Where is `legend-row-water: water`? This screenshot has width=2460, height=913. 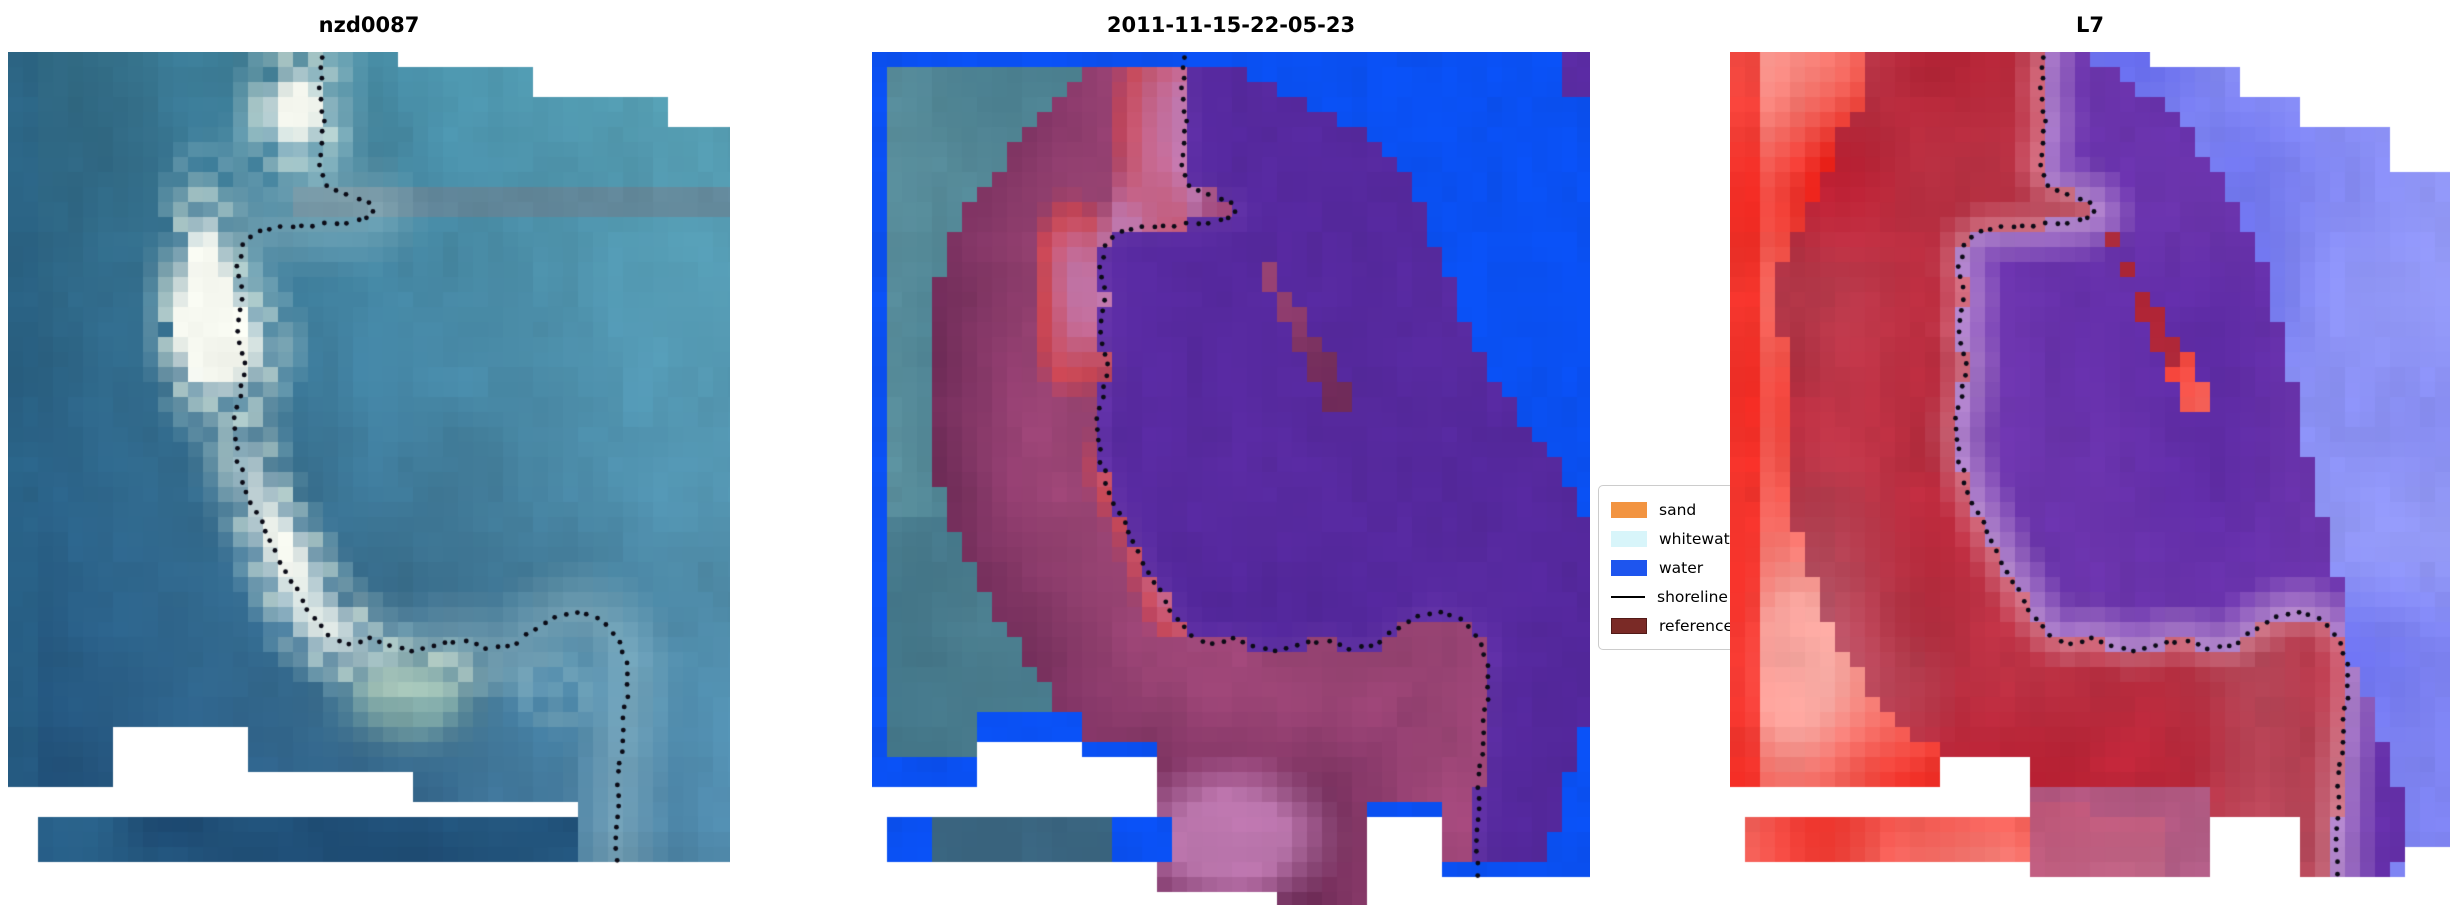 legend-row-water: water is located at coordinates (1716, 567).